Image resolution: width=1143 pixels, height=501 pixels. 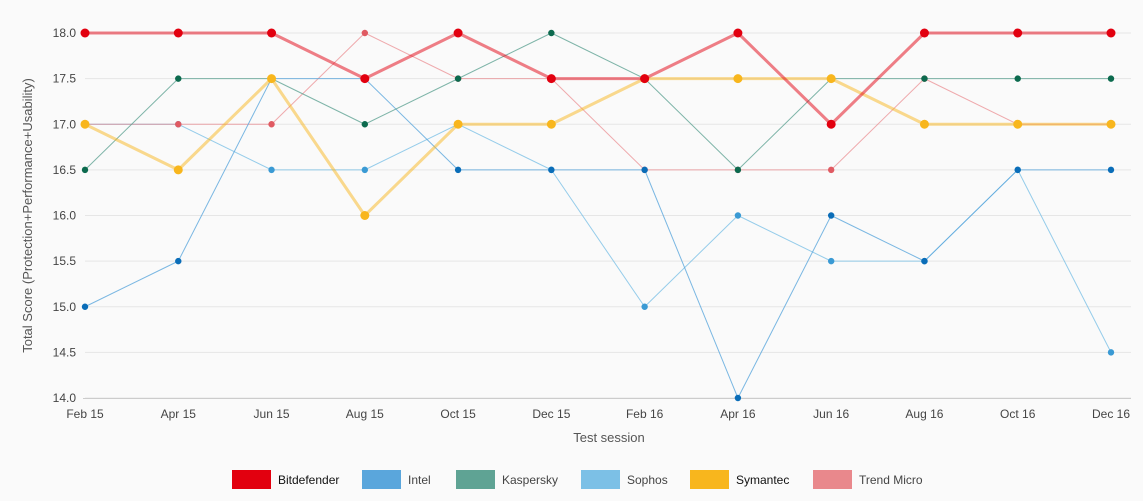 What do you see at coordinates (891, 480) in the screenshot?
I see `legend-label-trend-micro: Trend Micro` at bounding box center [891, 480].